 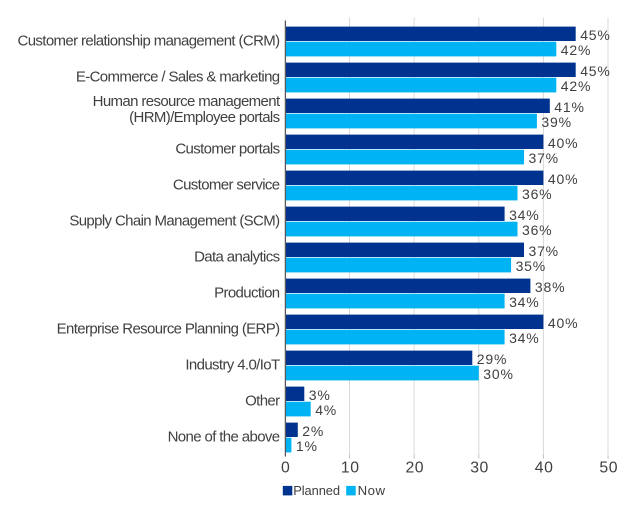 I want to click on svg-text: 20, so click(x=415, y=467).